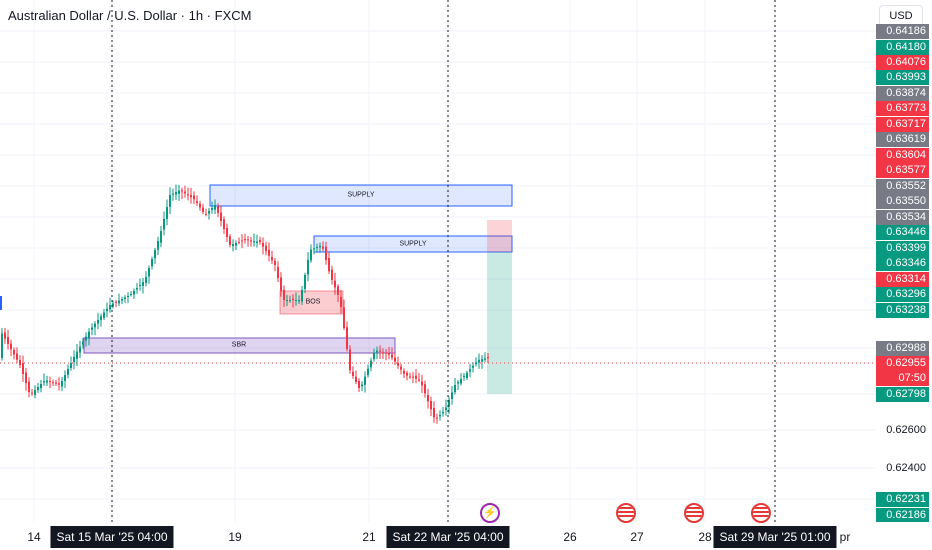 The width and height of the screenshot is (932, 550). What do you see at coordinates (637, 537) in the screenshot?
I see `time-tick: 27` at bounding box center [637, 537].